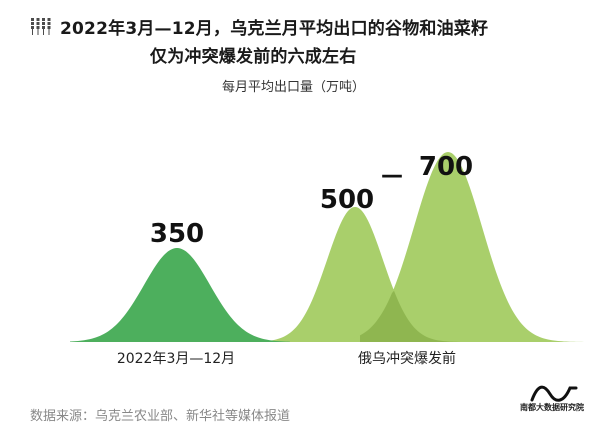 The height and width of the screenshot is (442, 600). Describe the element at coordinates (552, 407) in the screenshot. I see `logo-text: 南都大数据研究院` at that location.